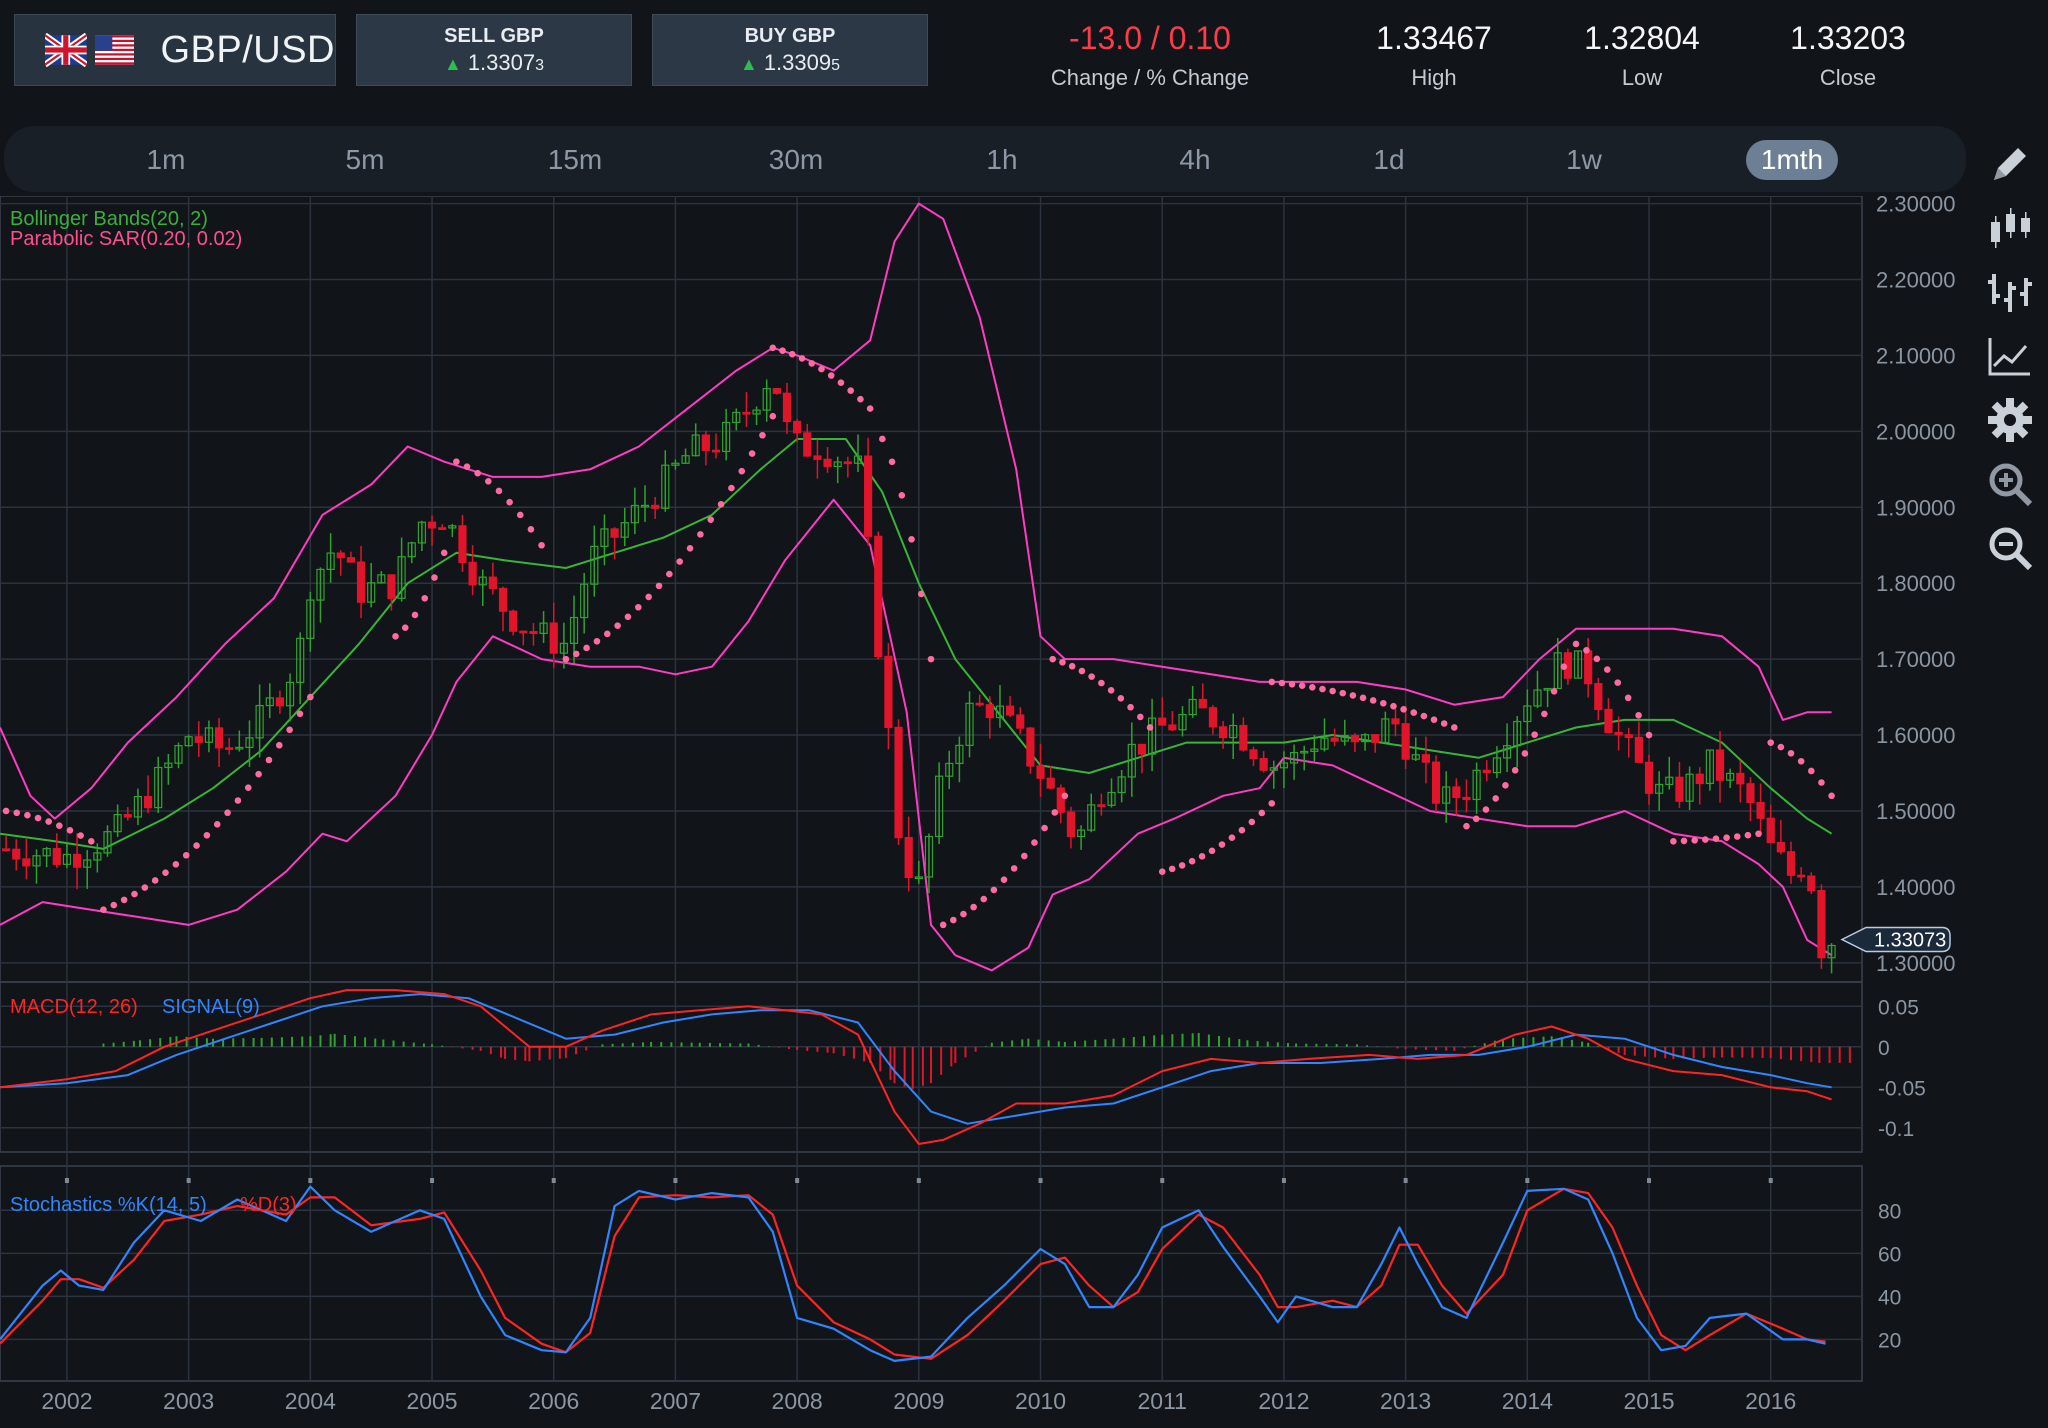  Describe the element at coordinates (2010, 164) in the screenshot. I see `pencil-icon` at that location.